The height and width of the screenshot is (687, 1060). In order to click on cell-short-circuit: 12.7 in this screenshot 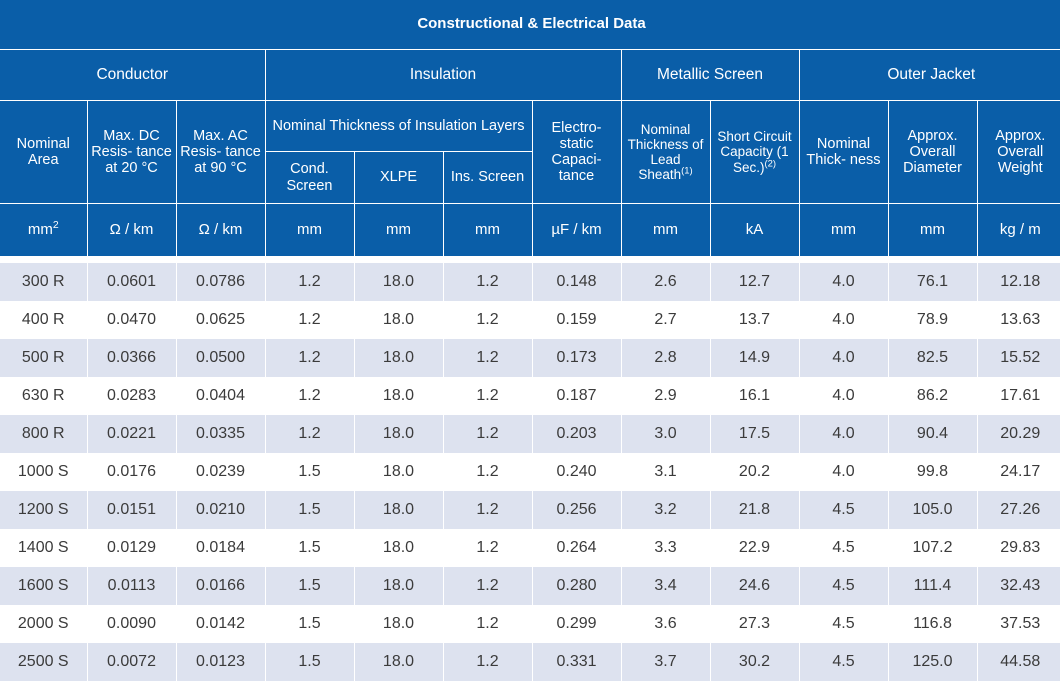, I will do `click(754, 282)`.